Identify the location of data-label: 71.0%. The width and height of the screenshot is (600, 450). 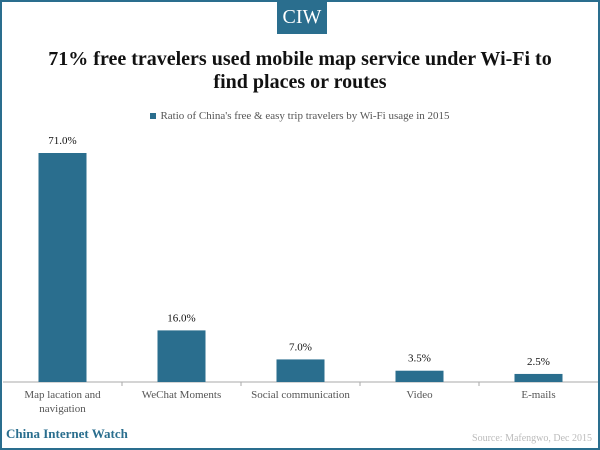
(62, 141).